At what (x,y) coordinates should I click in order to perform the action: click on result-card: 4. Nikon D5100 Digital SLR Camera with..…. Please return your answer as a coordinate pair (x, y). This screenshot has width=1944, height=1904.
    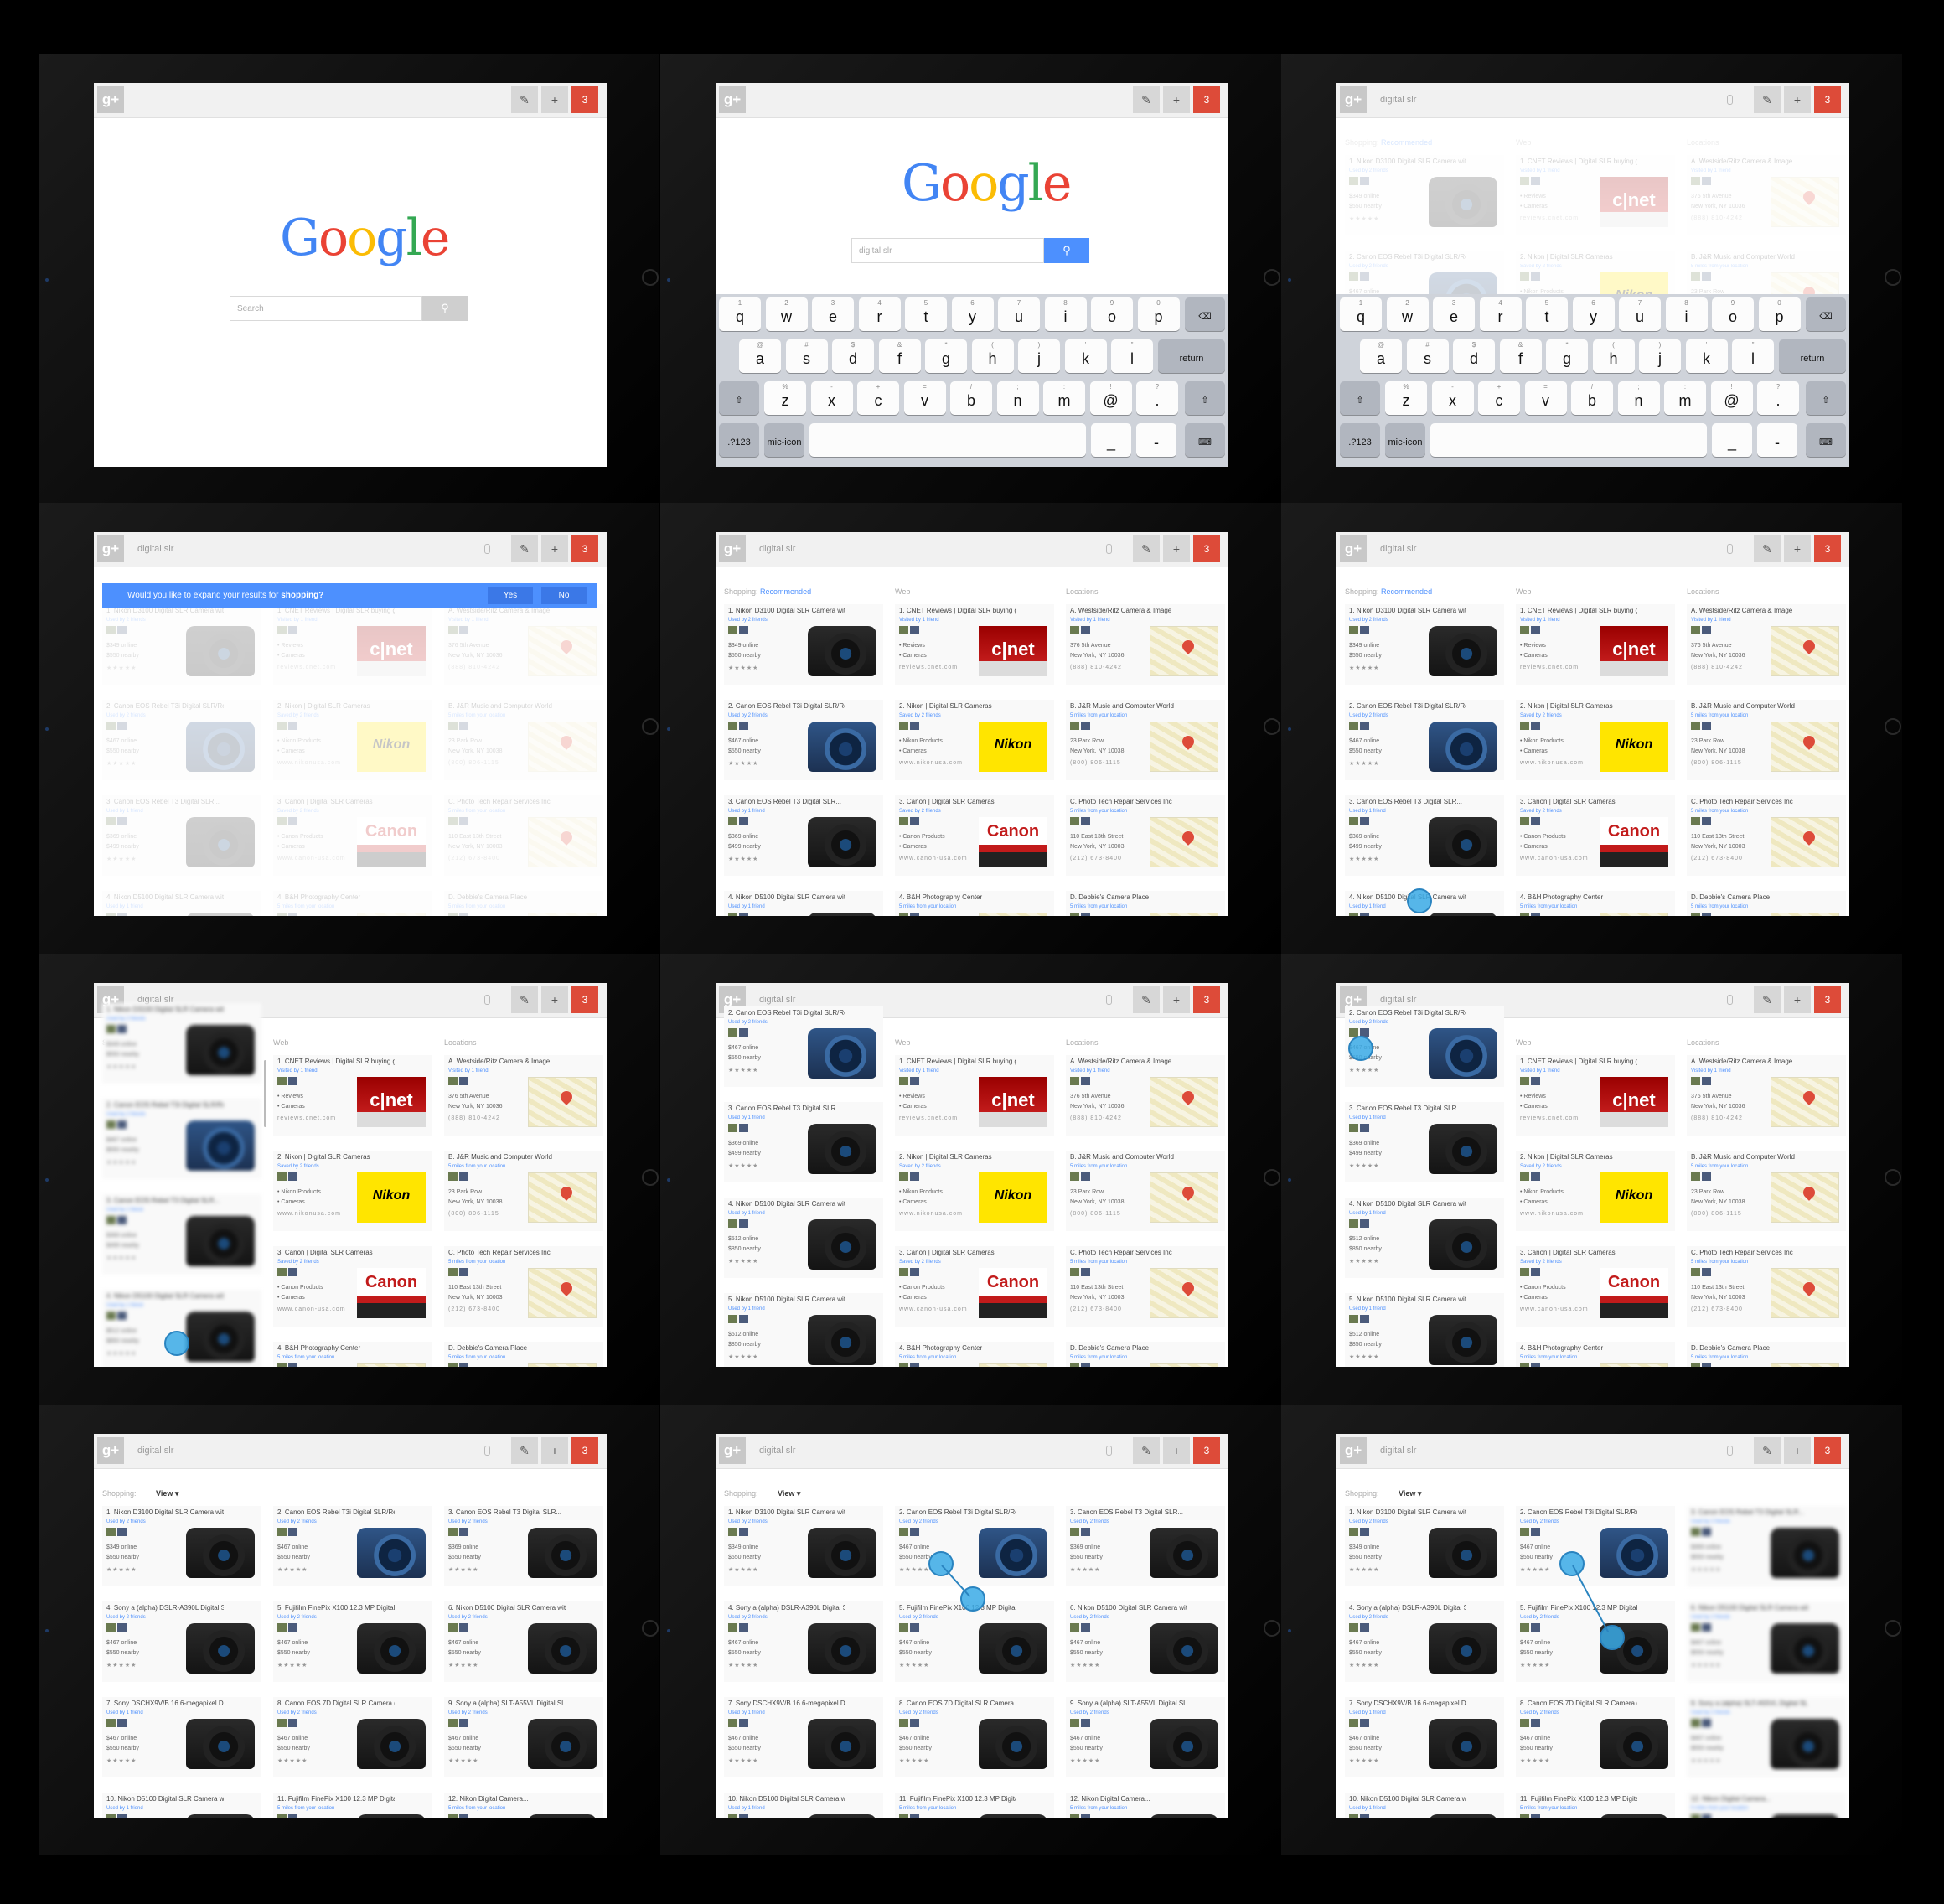
    Looking at the image, I should click on (803, 903).